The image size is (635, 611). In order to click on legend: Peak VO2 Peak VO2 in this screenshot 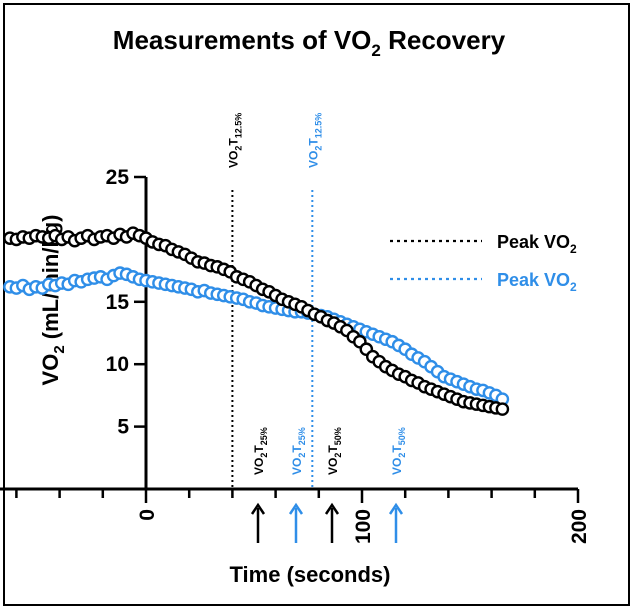, I will do `click(483, 263)`.